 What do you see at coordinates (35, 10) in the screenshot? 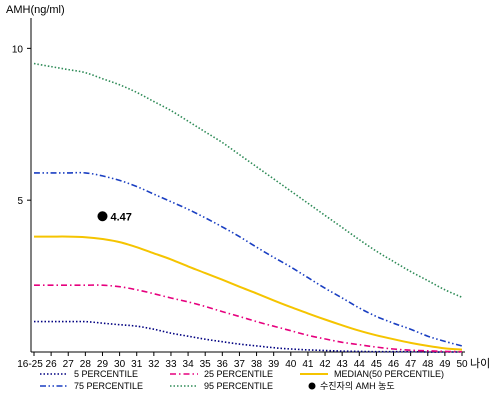
I see `y-axis-title: AMH(ng/ml)` at bounding box center [35, 10].